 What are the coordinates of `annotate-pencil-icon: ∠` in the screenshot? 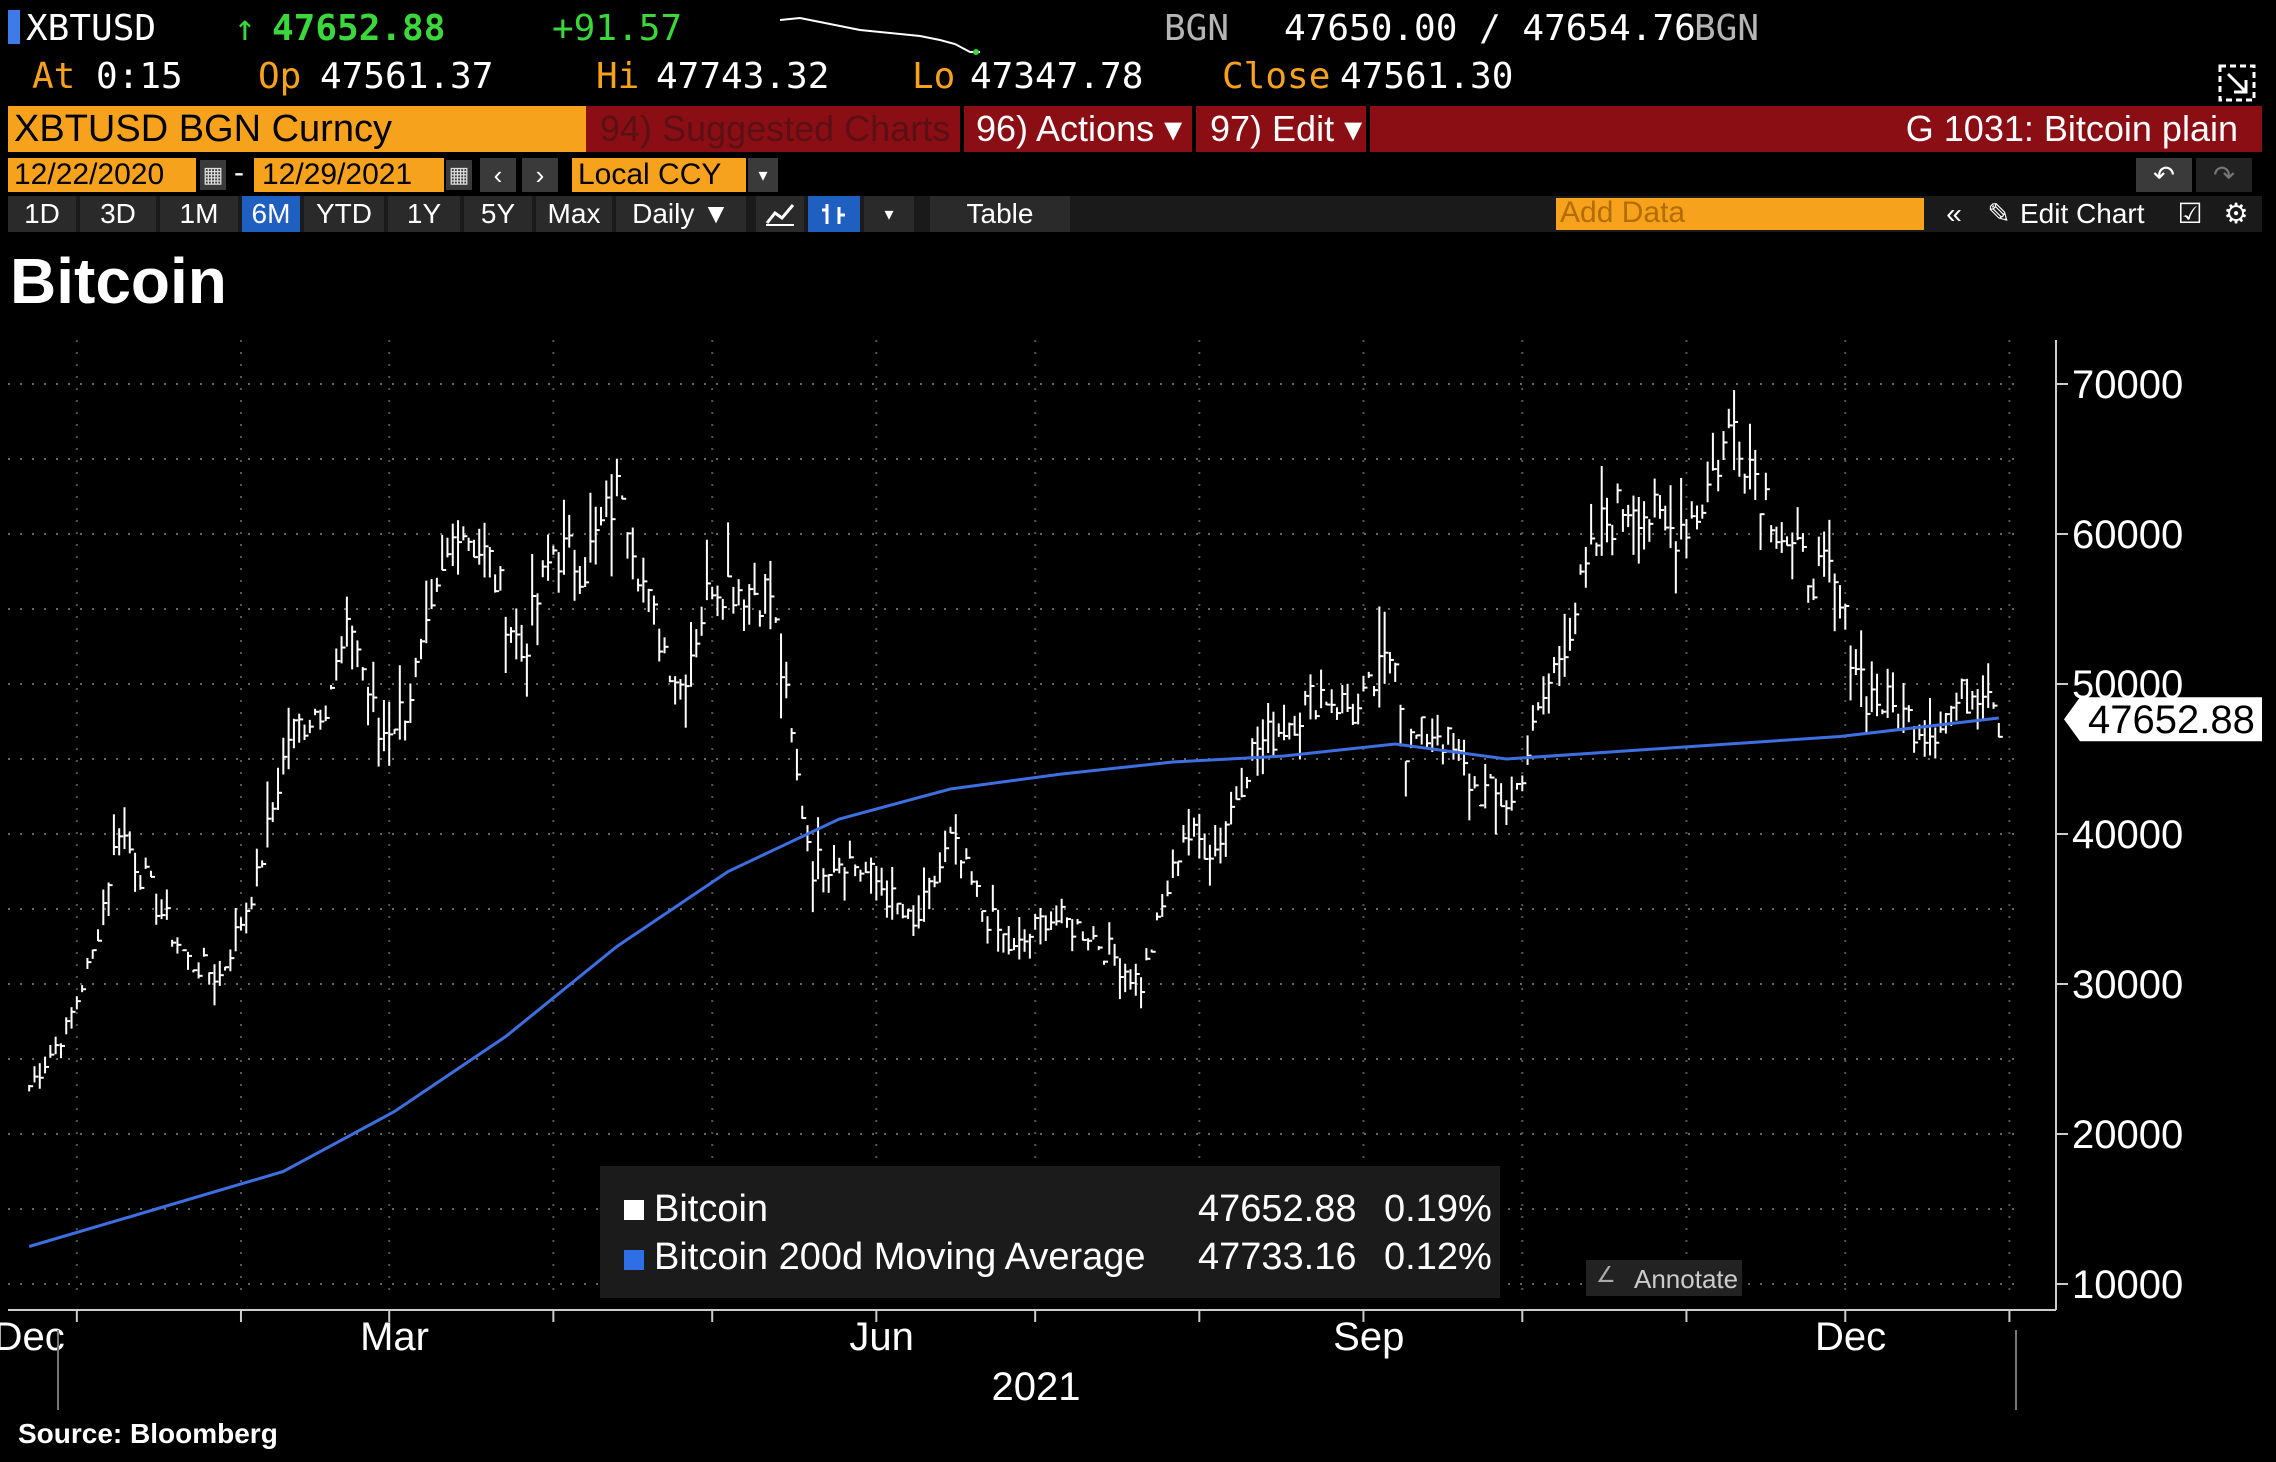 It's located at (1606, 1274).